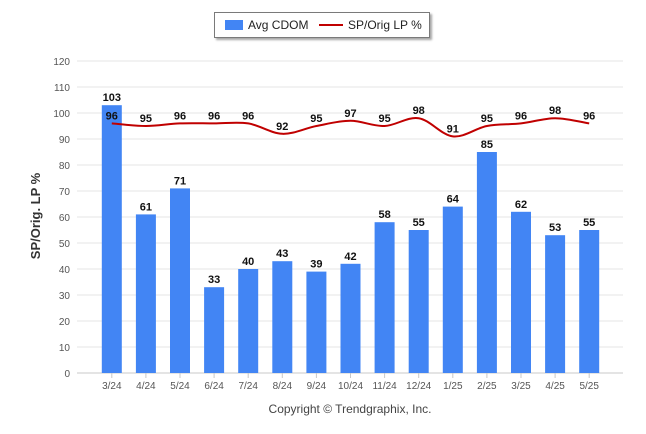 The image size is (646, 434). Describe the element at coordinates (317, 386) in the screenshot. I see `x-tick-label: 9/24` at that location.